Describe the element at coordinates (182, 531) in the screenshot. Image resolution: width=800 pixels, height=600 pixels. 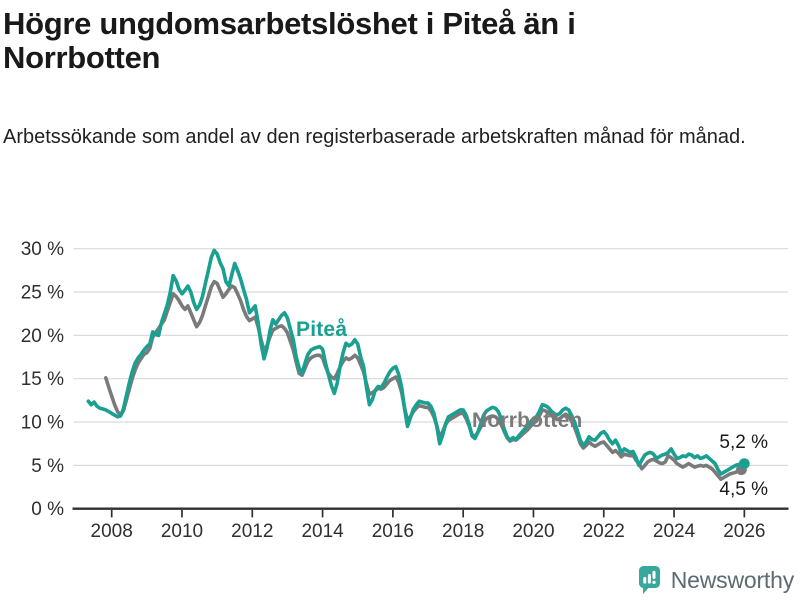
I see `x-tick-label: 2010` at that location.